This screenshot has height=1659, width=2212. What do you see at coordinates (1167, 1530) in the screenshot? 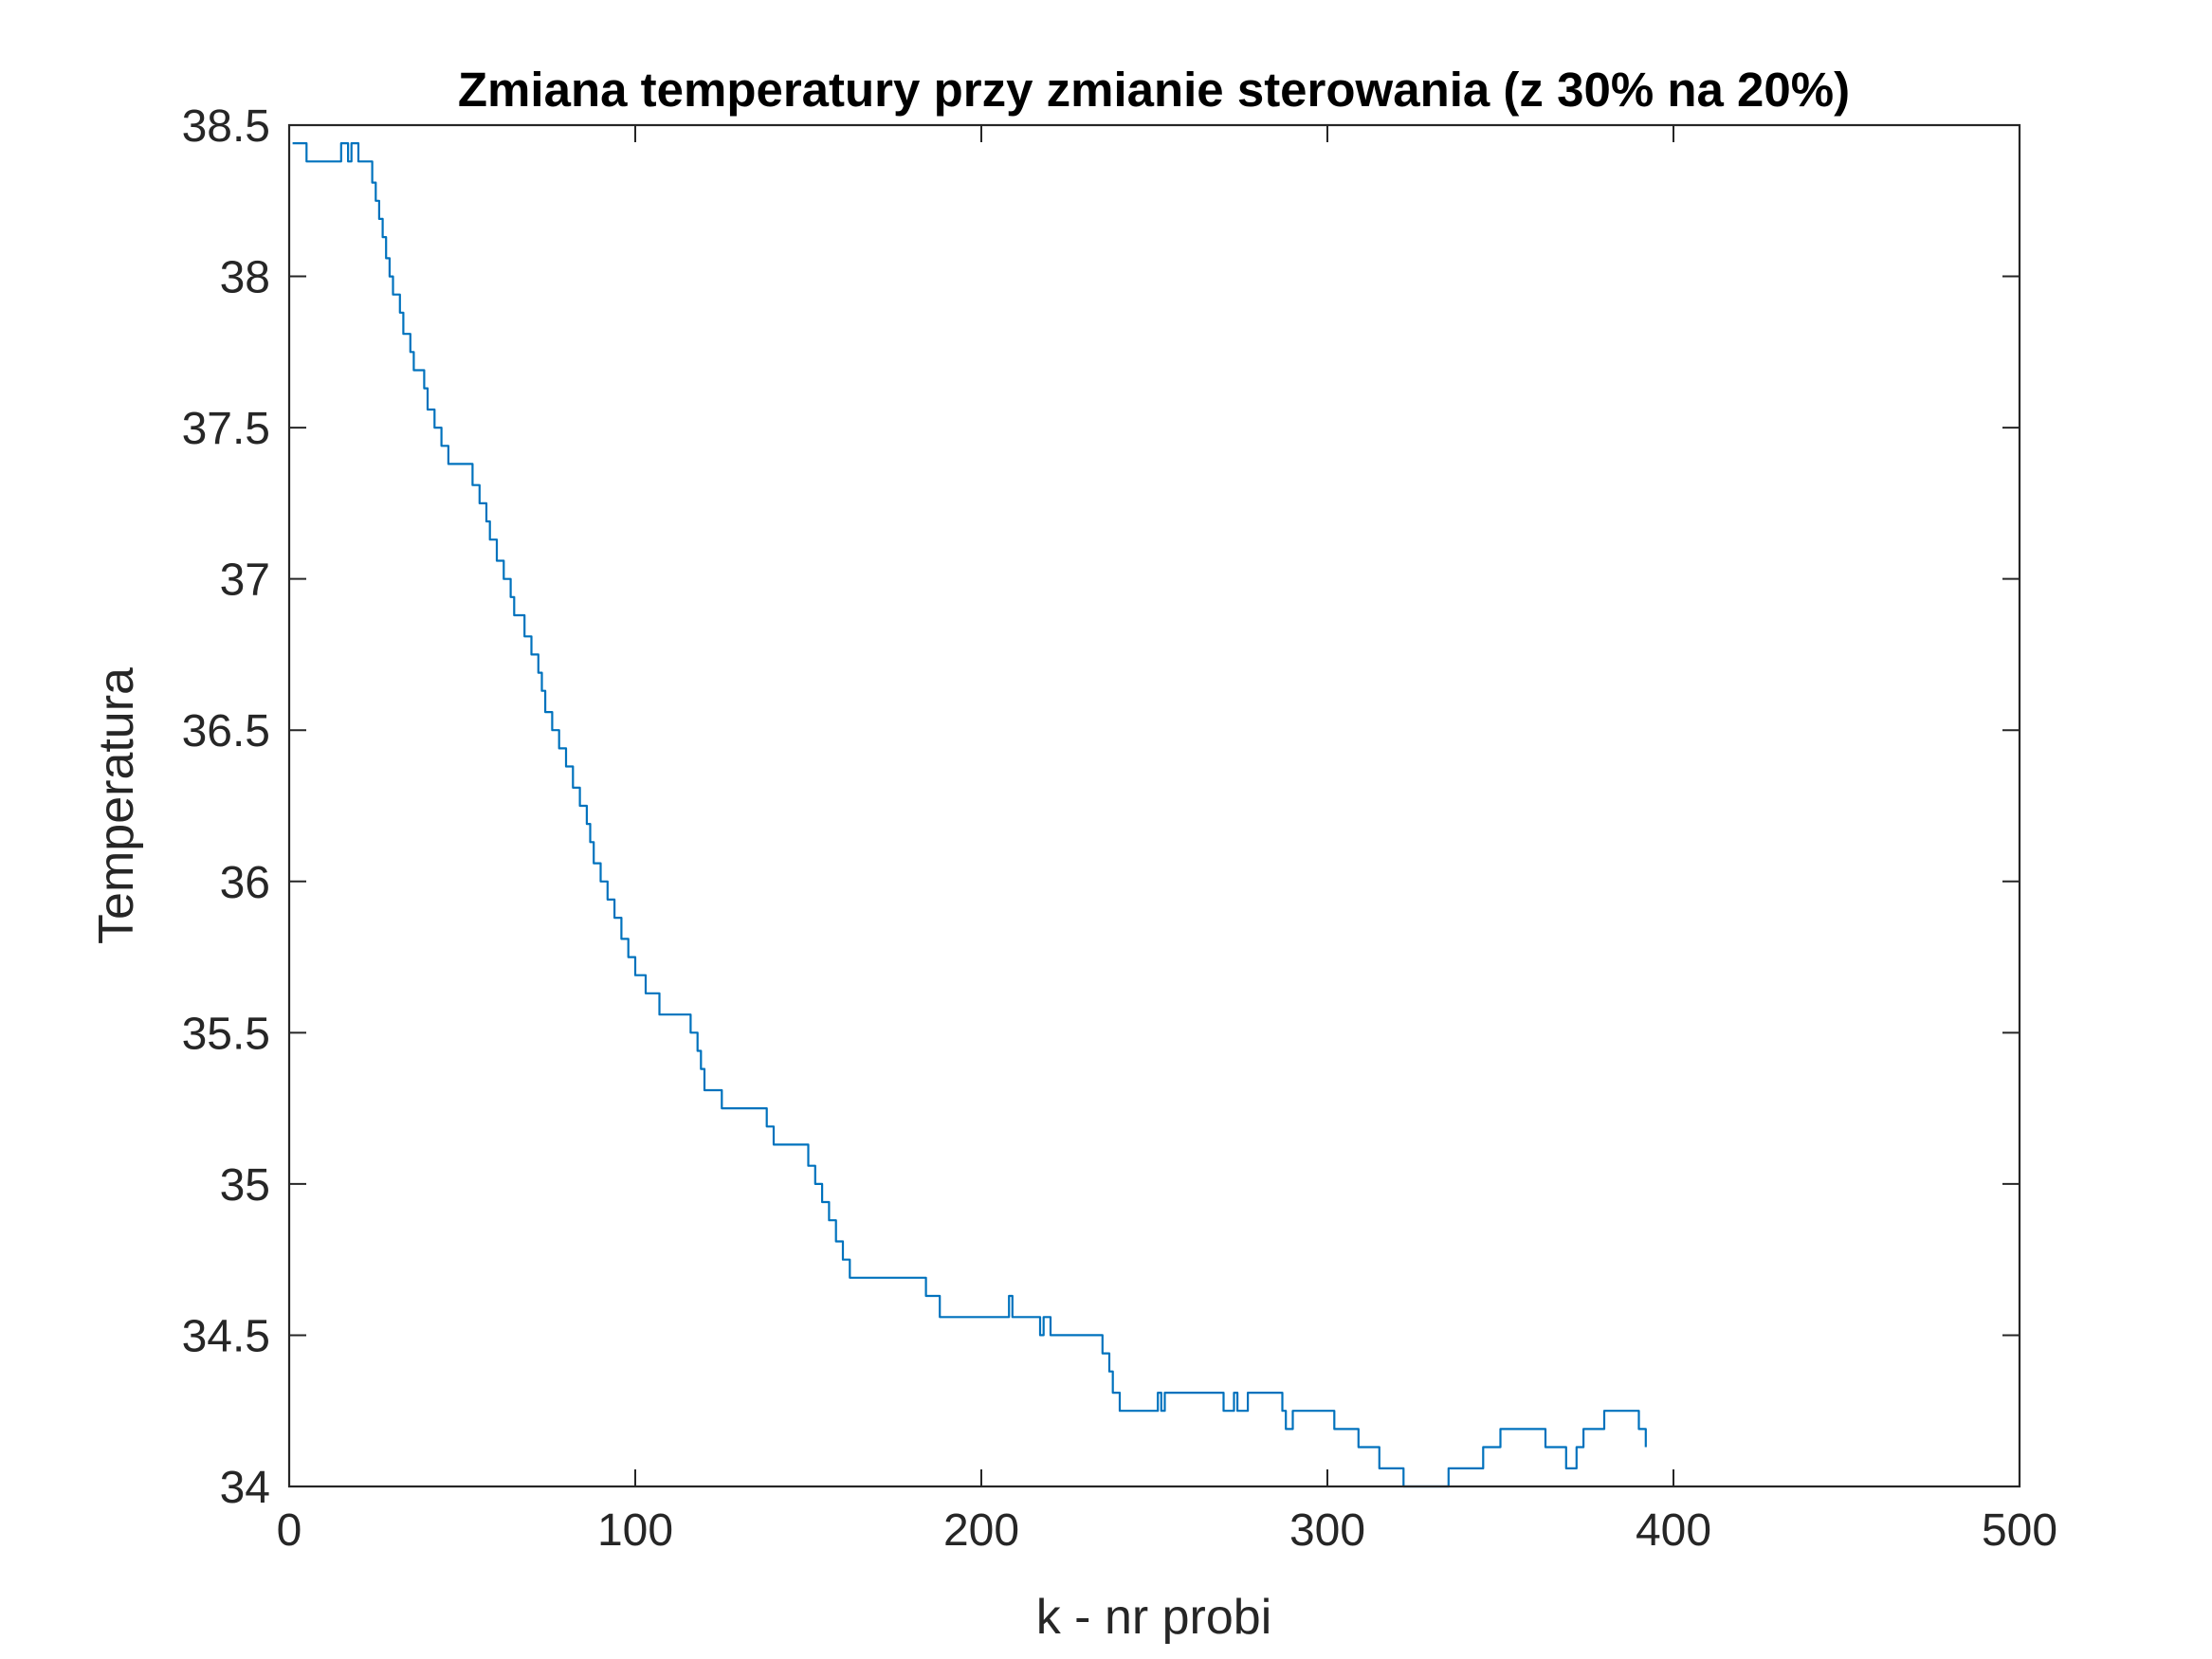
I see `x-tick-labels: 0 100 200 300 400 500` at bounding box center [1167, 1530].